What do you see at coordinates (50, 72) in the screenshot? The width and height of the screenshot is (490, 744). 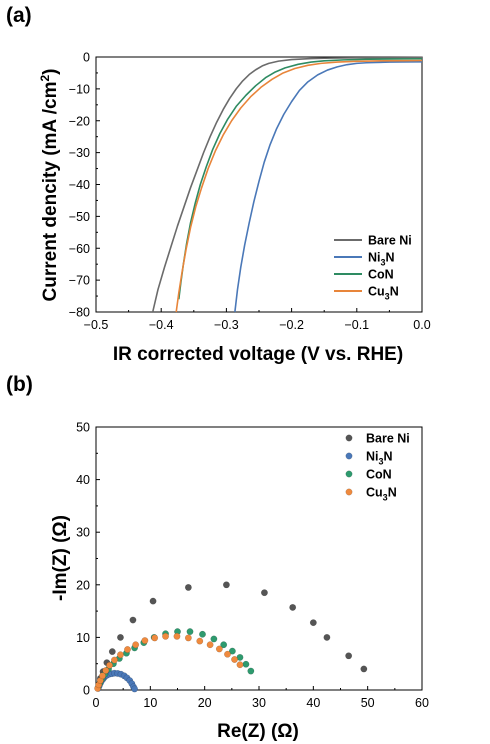 I see `panel-a-y-axis-title-end: )` at bounding box center [50, 72].